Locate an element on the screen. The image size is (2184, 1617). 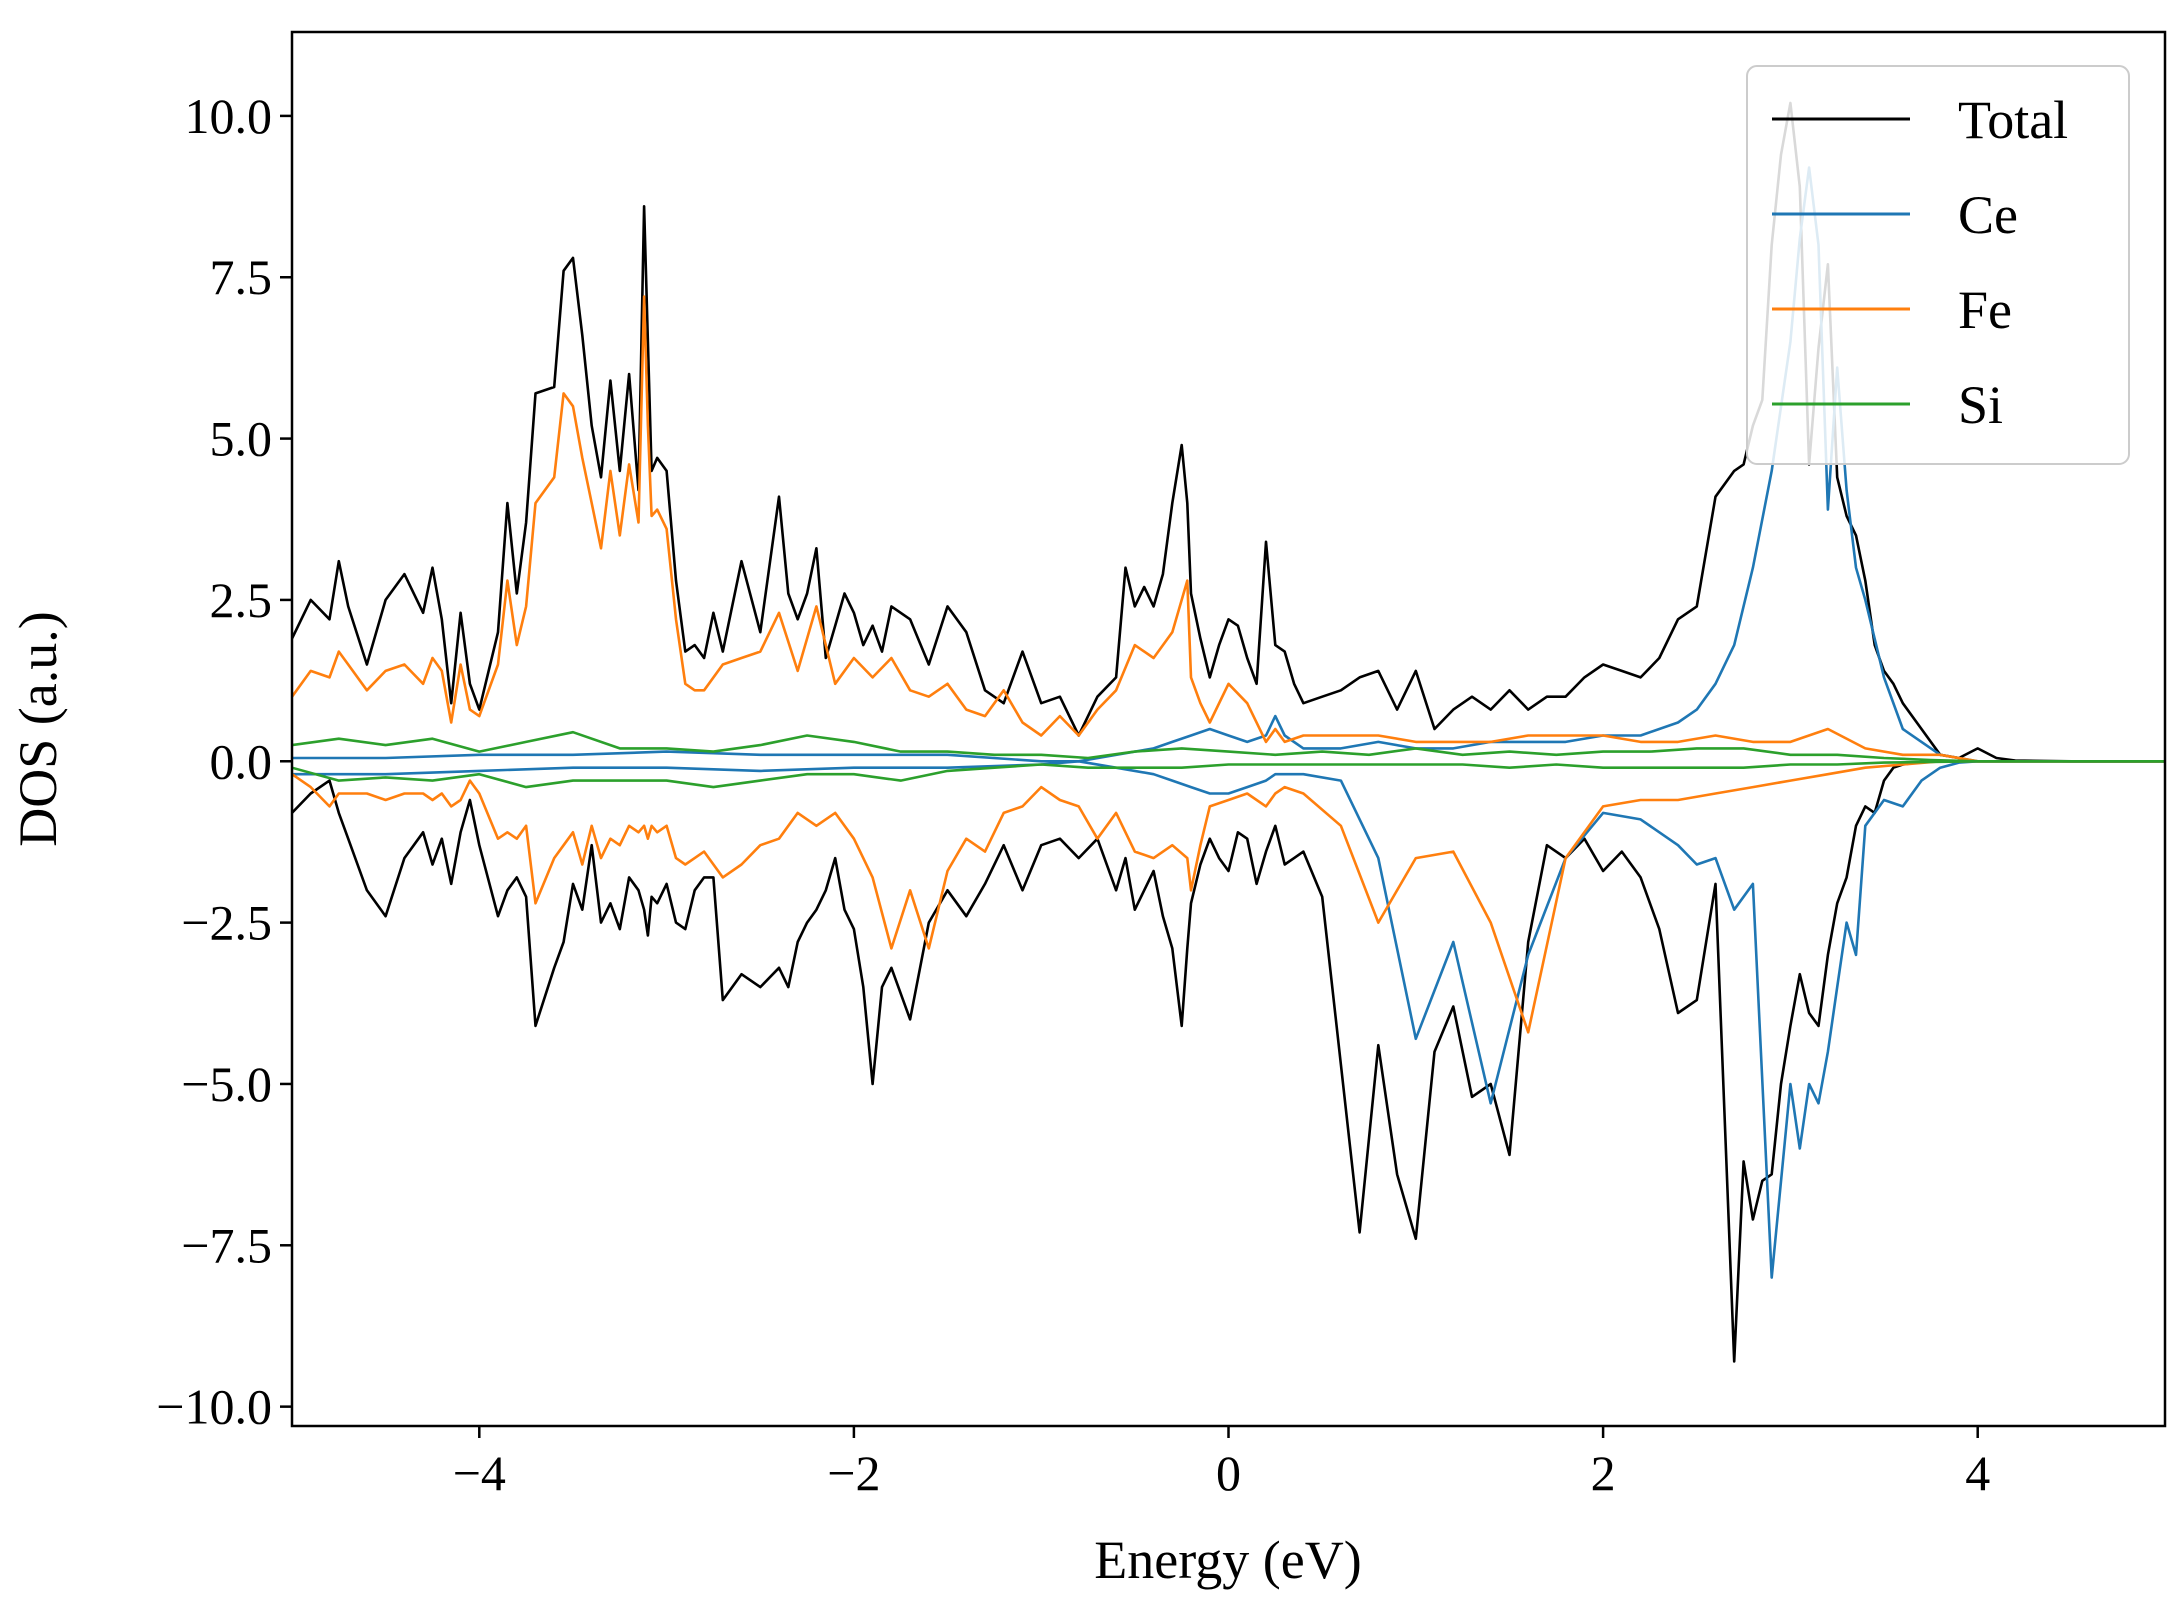
legend-label-ce: Ce is located at coordinates (1988, 215).